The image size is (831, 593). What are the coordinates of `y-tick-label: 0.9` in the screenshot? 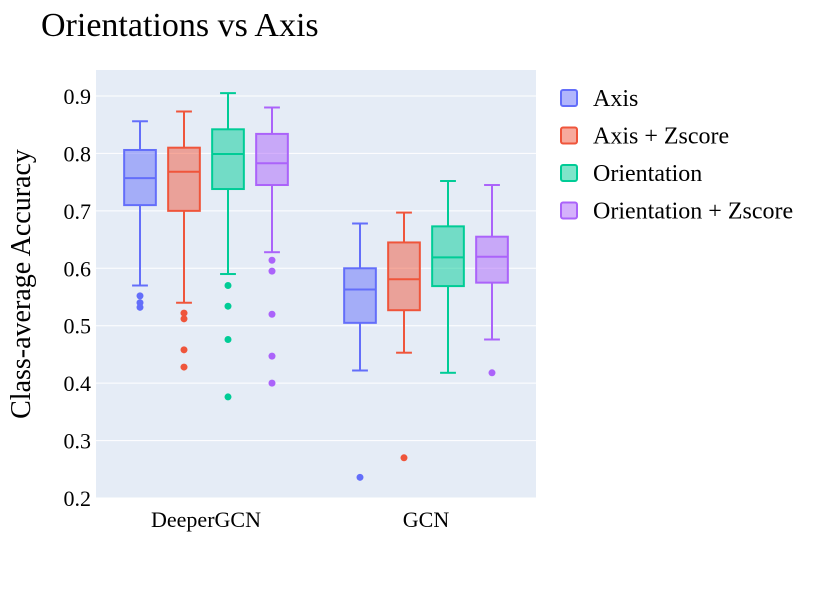 It's located at (78, 96).